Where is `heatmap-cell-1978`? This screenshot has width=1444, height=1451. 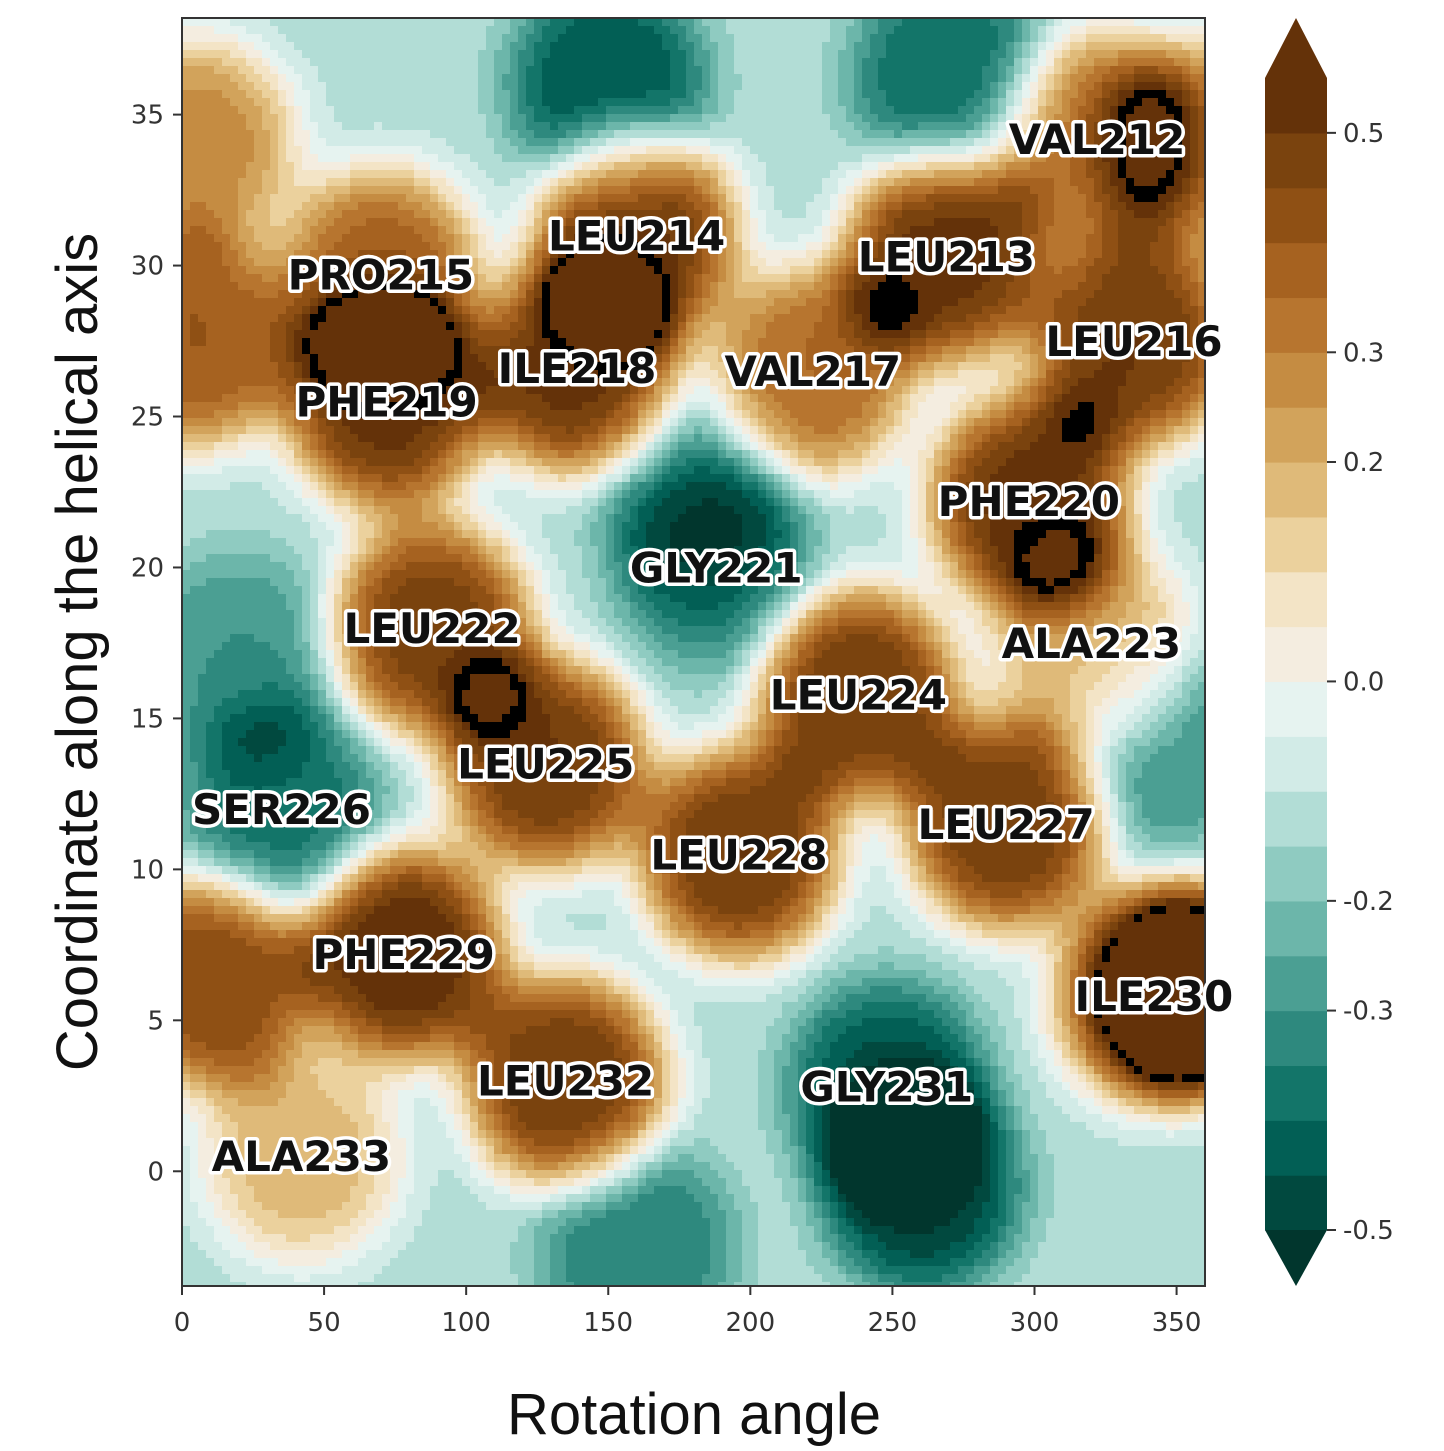
heatmap-cell-1978 is located at coordinates (650, 142).